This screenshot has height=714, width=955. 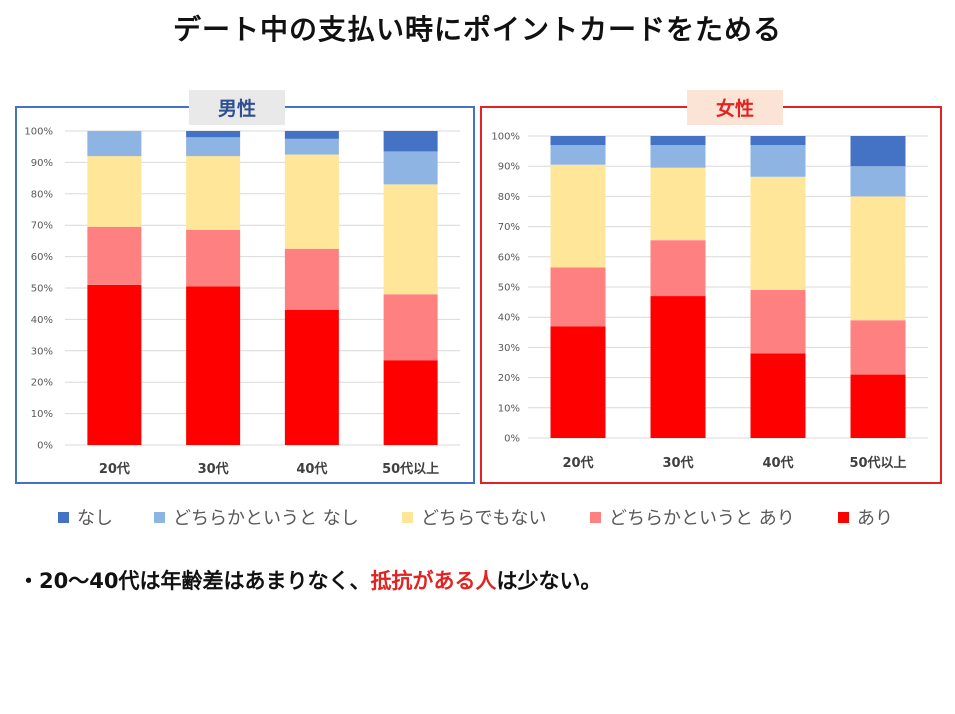 I want to click on legend-item-neither: どちらでもない, so click(x=474, y=517).